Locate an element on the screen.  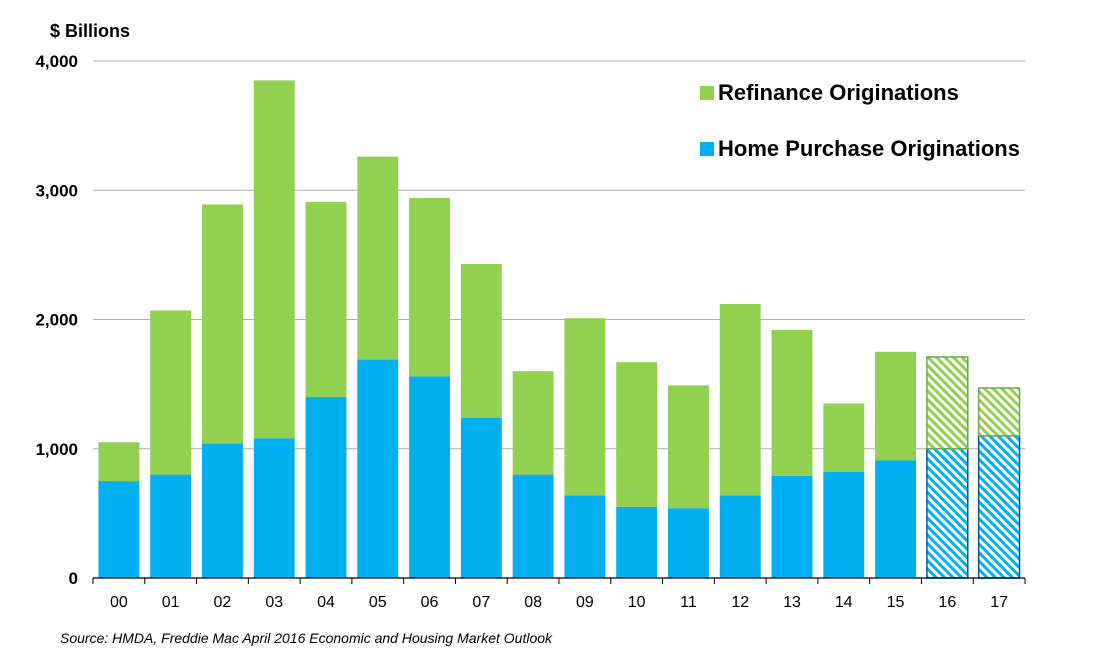
x-tick-label: 01 is located at coordinates (171, 602).